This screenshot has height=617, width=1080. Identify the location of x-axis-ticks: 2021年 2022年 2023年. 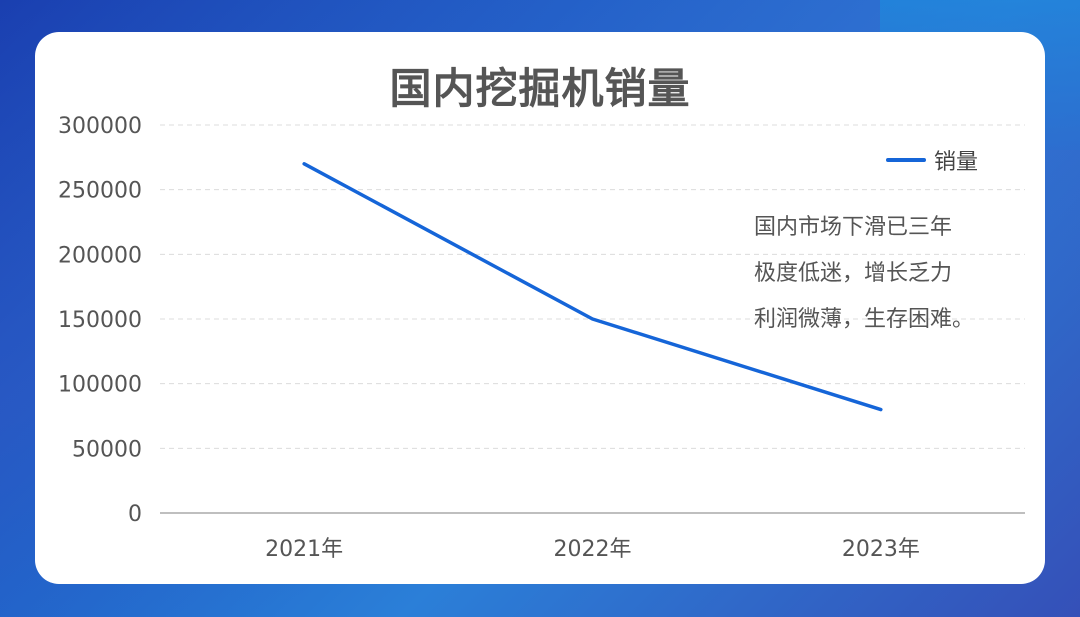
(592, 549).